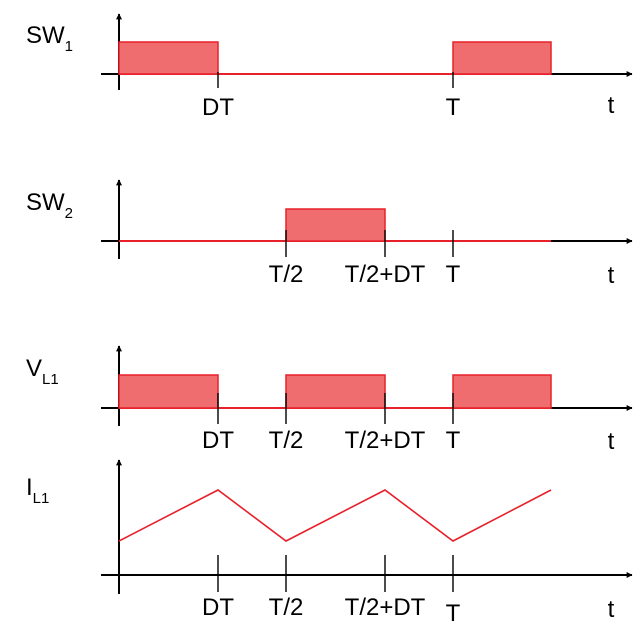  I want to click on signal-label: VL1, so click(42, 371).